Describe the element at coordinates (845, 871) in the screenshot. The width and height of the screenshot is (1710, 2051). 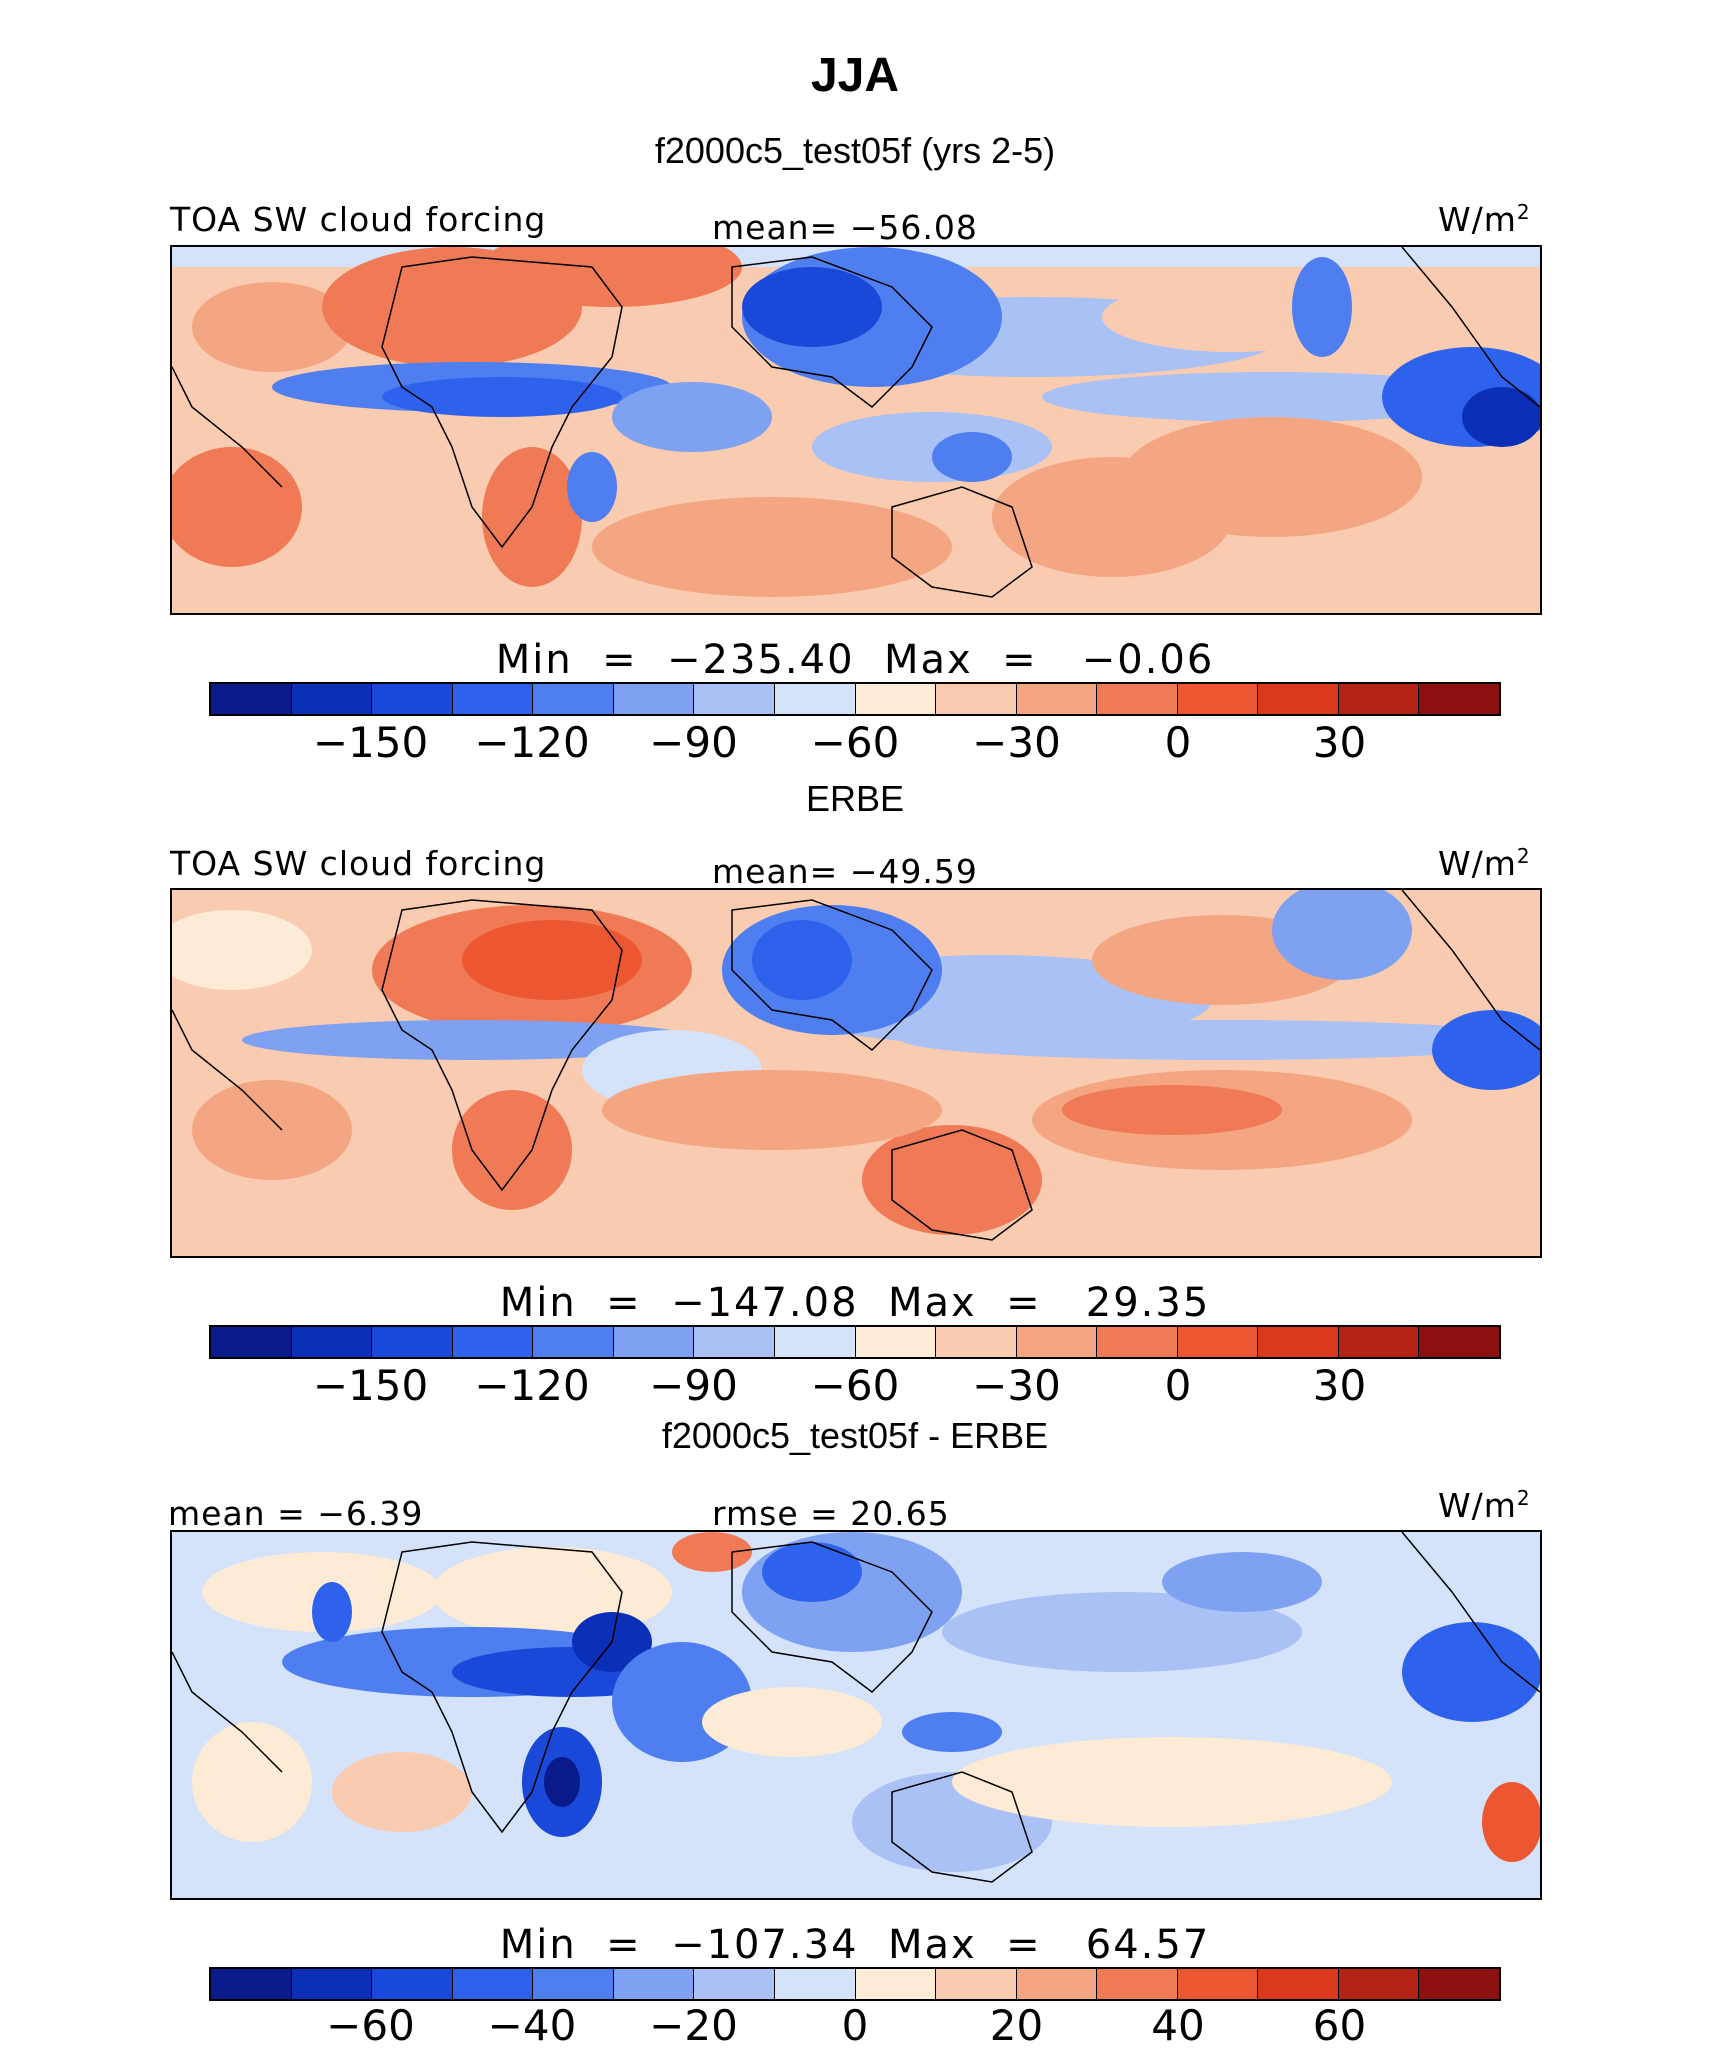
I see `panel2-mean-label: mean= −49.59` at that location.